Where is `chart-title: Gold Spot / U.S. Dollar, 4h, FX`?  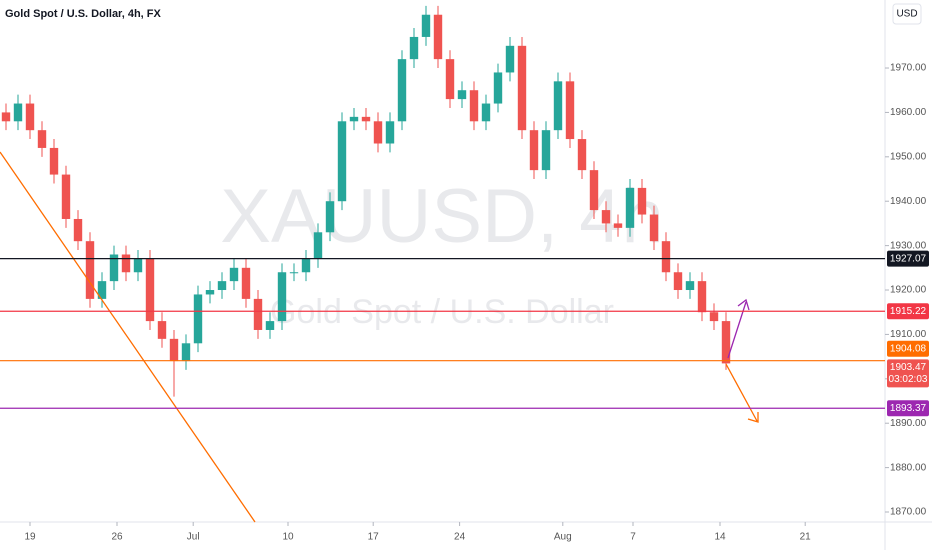
chart-title: Gold Spot / U.S. Dollar, 4h, FX is located at coordinates (83, 14).